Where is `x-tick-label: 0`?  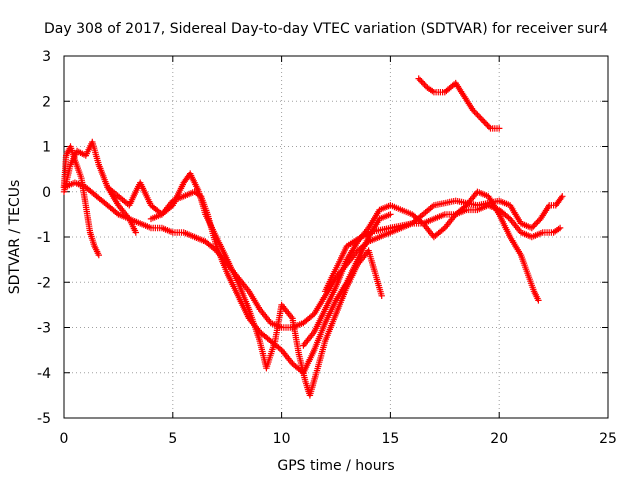 x-tick-label: 0 is located at coordinates (64, 439).